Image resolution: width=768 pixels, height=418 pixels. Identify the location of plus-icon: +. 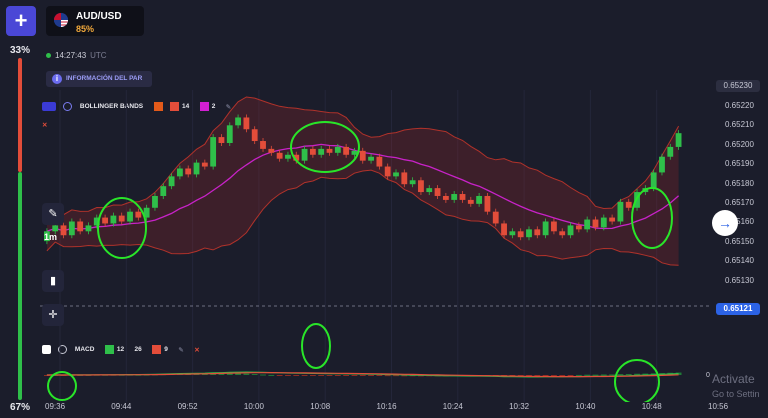
(21, 20).